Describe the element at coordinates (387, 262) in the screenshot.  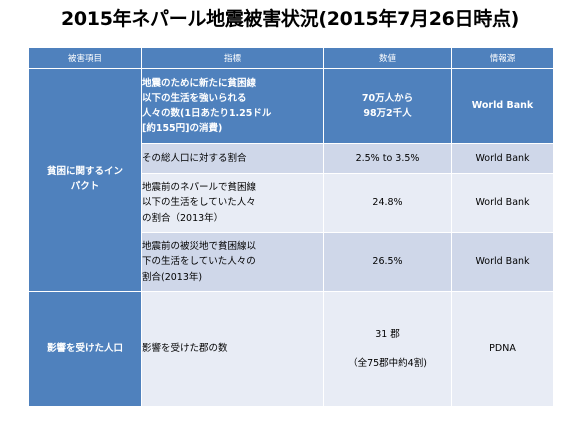
I see `value-cell: 26.5%` at that location.